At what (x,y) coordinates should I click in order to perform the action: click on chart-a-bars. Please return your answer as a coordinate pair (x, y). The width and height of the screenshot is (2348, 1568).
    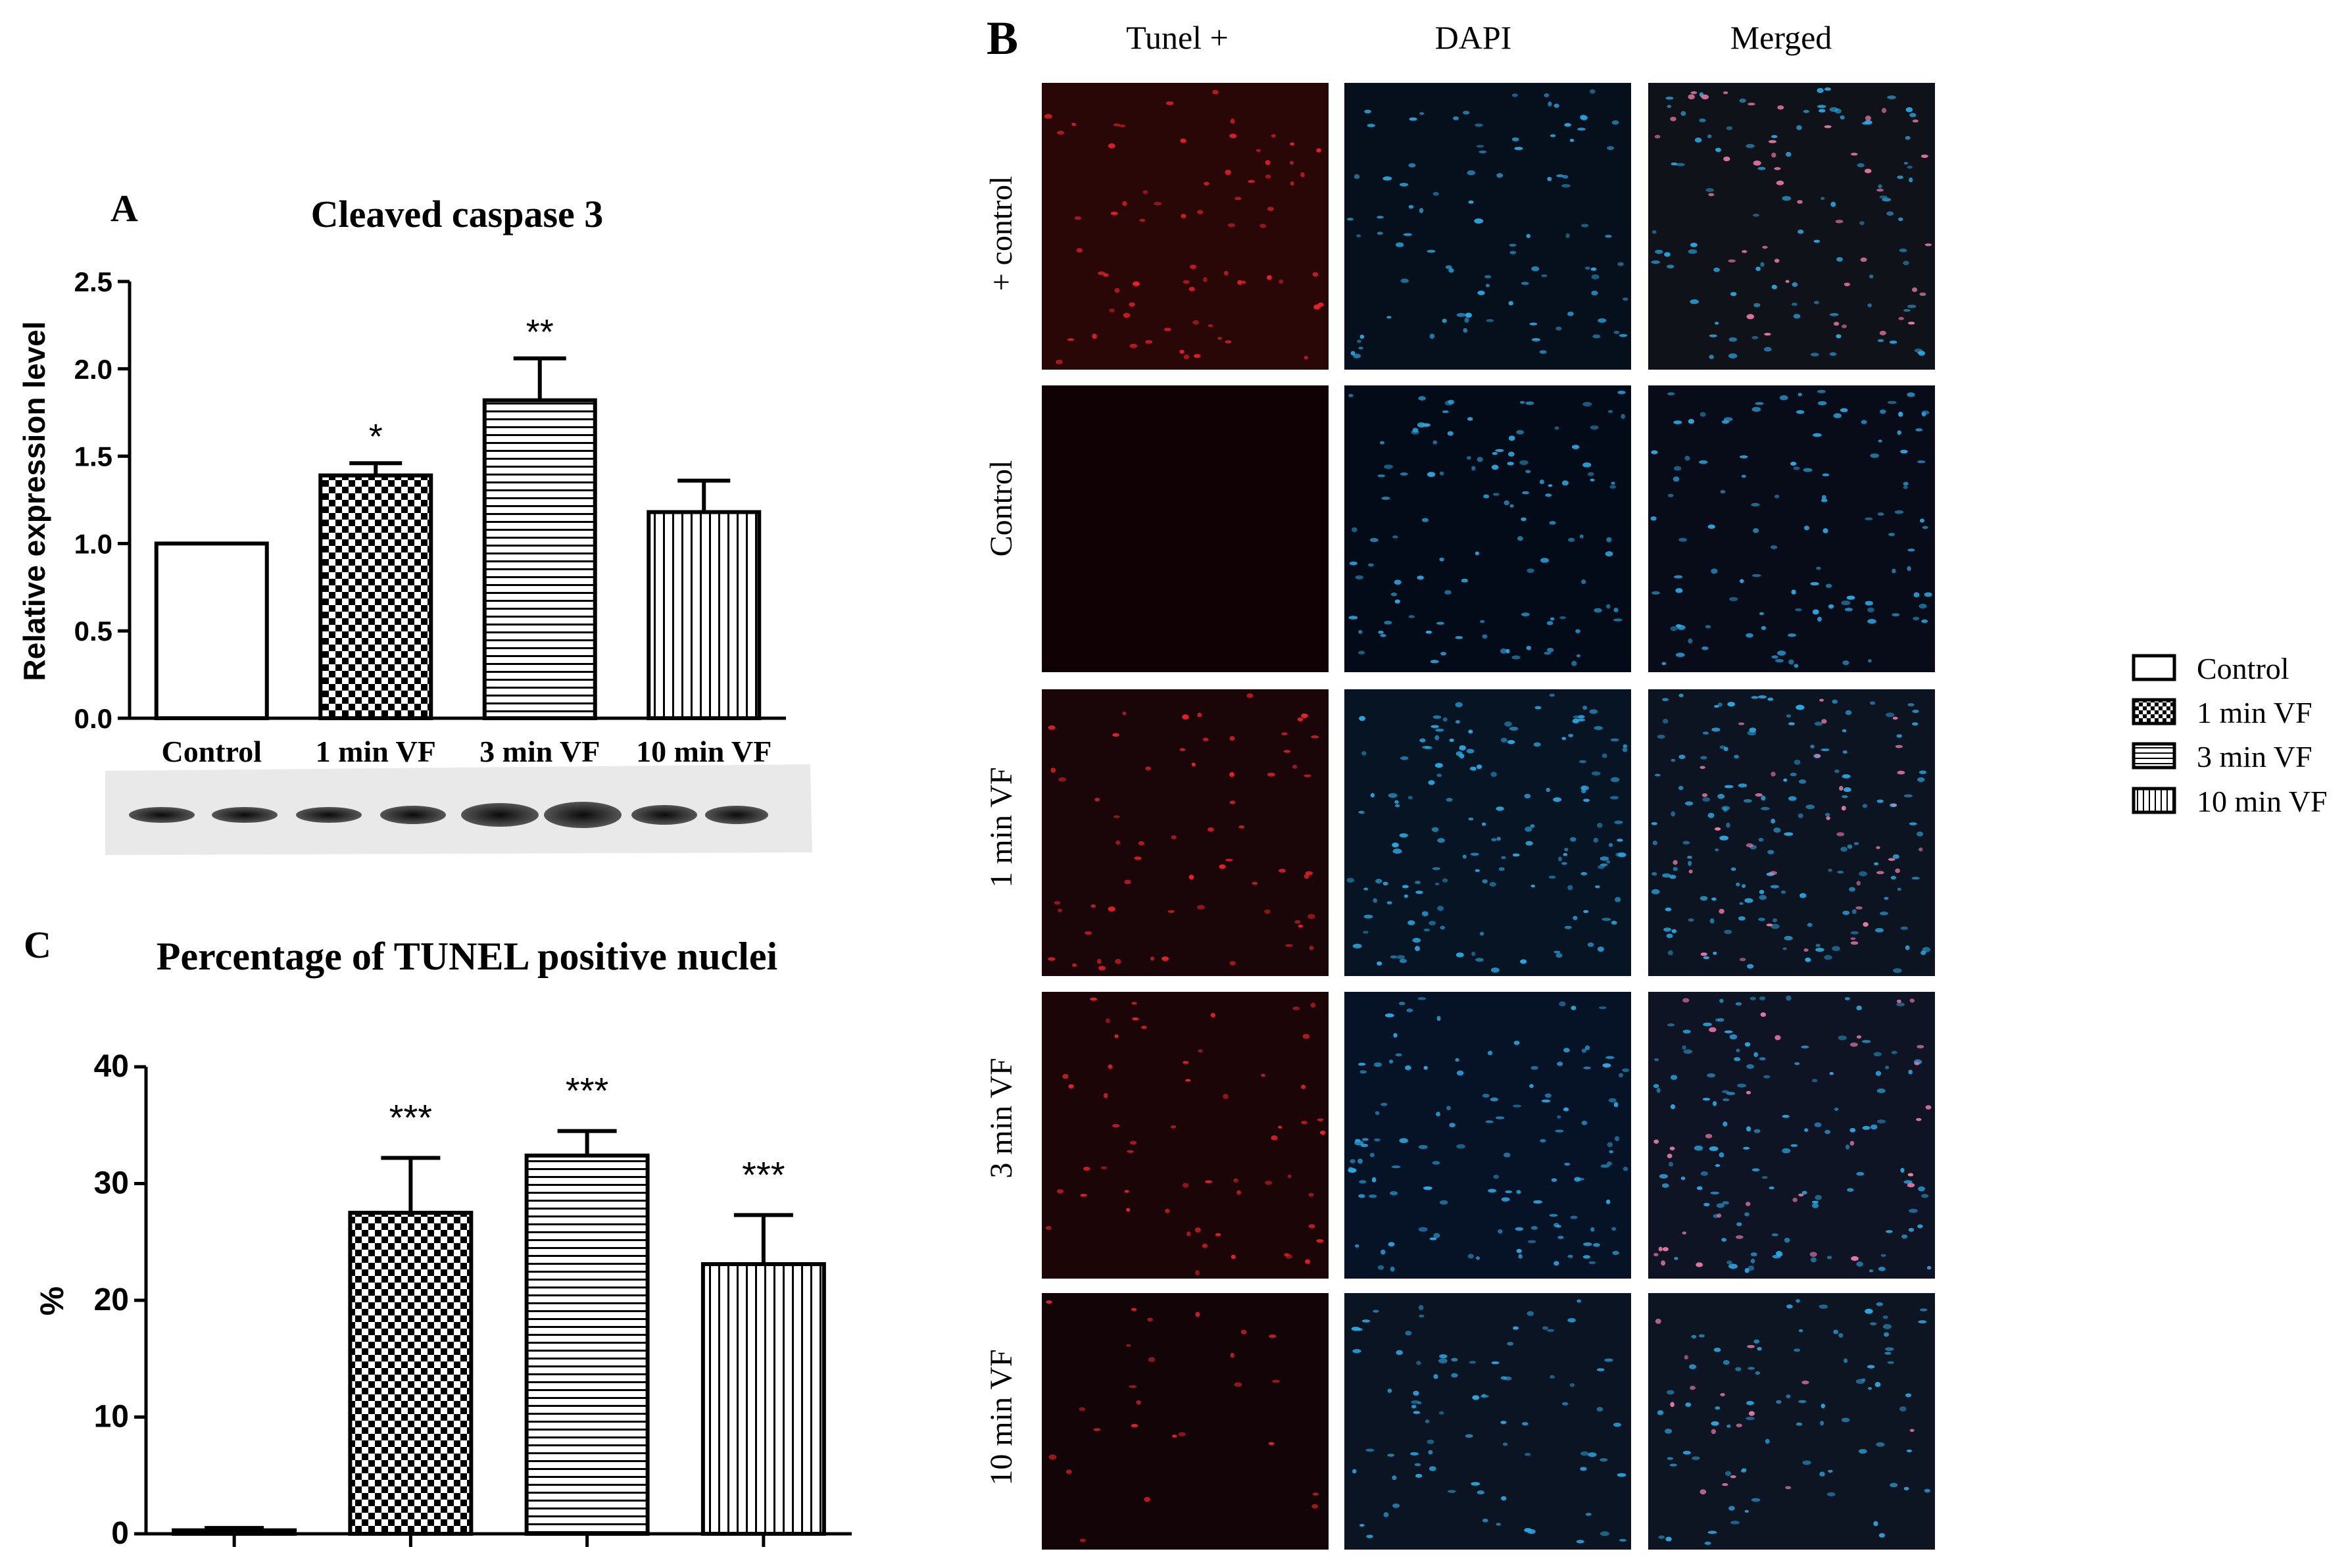
    Looking at the image, I should click on (458, 559).